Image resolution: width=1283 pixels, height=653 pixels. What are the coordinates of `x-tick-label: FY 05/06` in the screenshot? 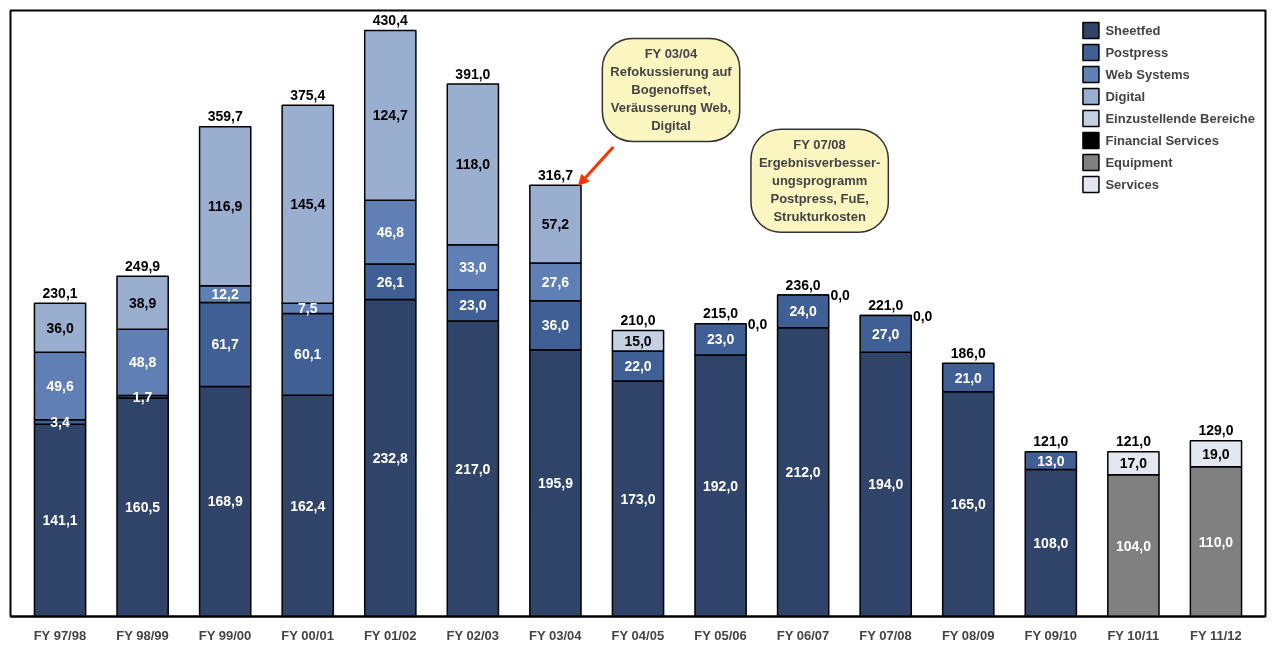 It's located at (720, 635).